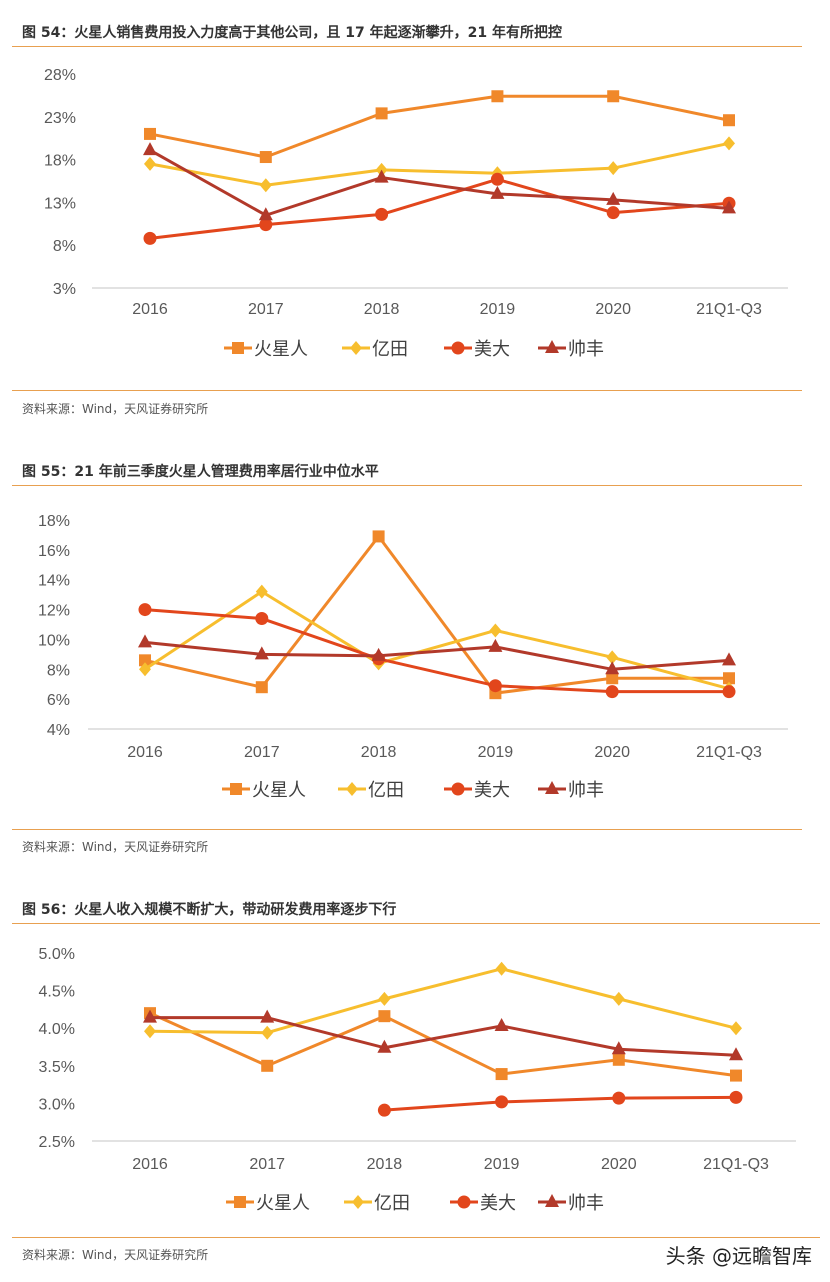 The height and width of the screenshot is (1282, 830). Describe the element at coordinates (437, 655) in the screenshot. I see `series-line-帅丰` at that location.